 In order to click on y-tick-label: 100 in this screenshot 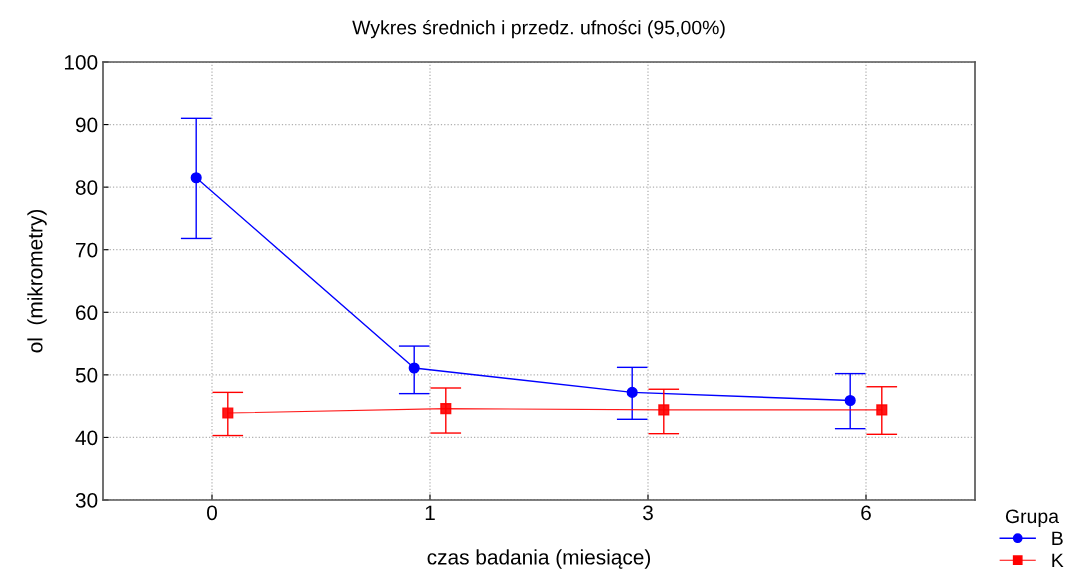, I will do `click(81, 62)`.